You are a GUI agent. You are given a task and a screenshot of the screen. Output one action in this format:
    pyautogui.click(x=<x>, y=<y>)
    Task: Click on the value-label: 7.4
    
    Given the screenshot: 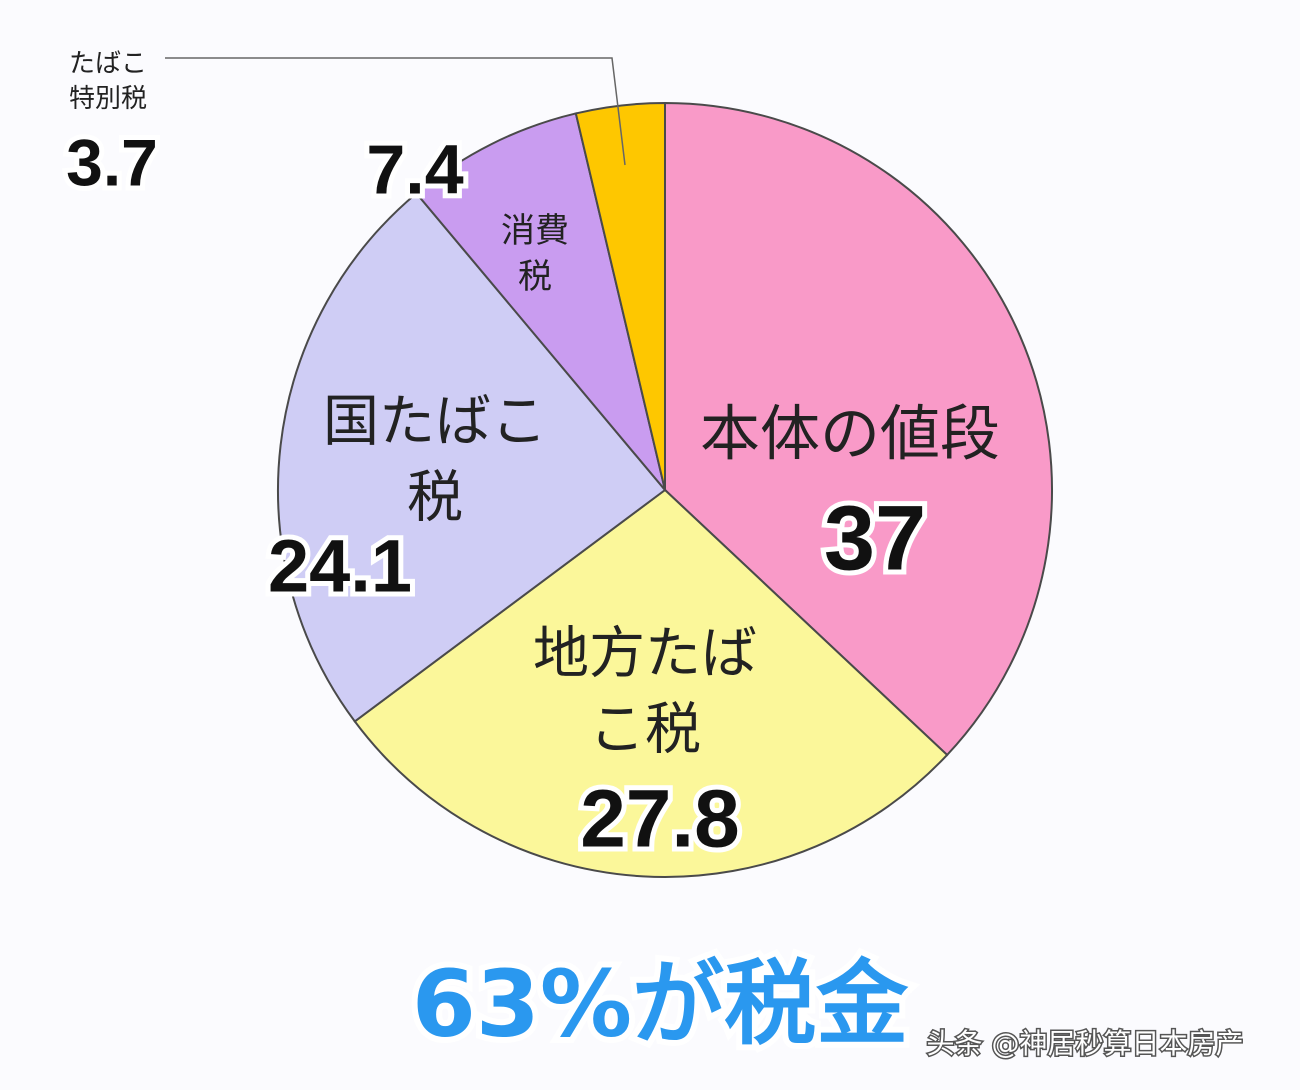 What is the action you would take?
    pyautogui.click(x=414, y=169)
    